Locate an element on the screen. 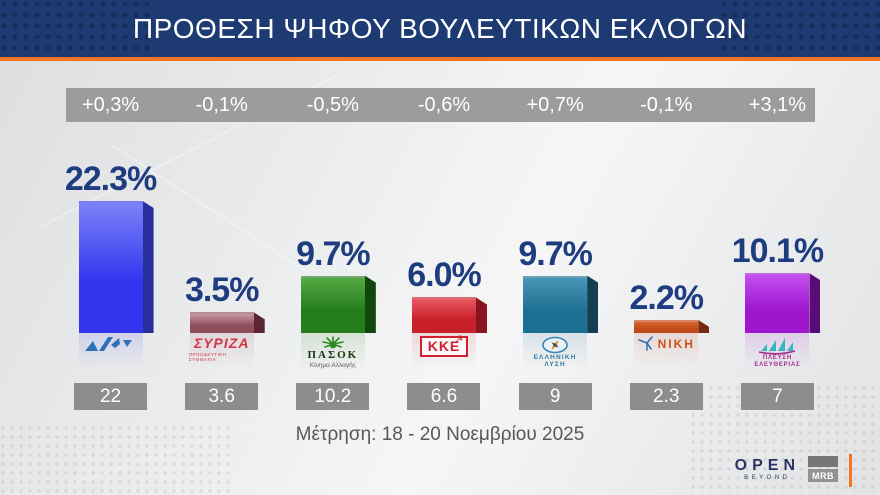  previous-value-box: 6.6 is located at coordinates (444, 396).